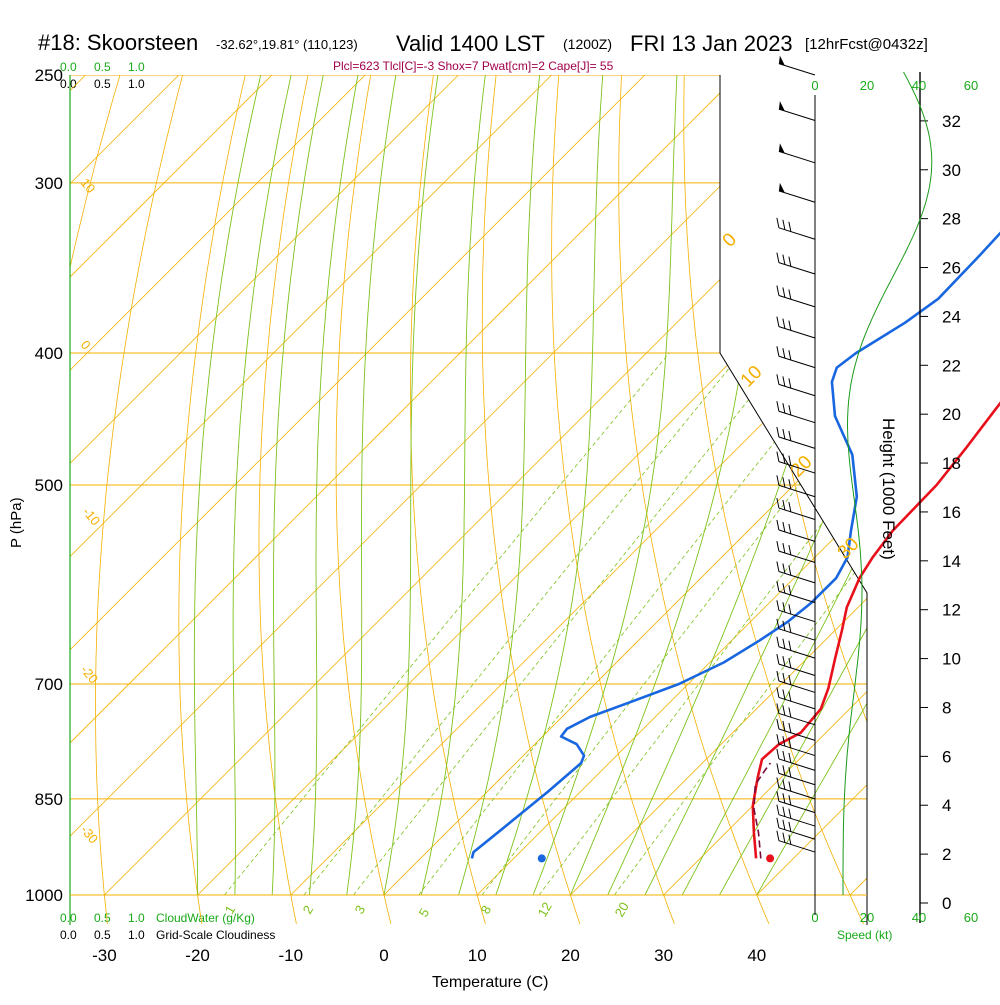 This screenshot has height=1005, width=1000. What do you see at coordinates (102, 84) in the screenshot?
I see `cloudiness-tick-top: 0.5` at bounding box center [102, 84].